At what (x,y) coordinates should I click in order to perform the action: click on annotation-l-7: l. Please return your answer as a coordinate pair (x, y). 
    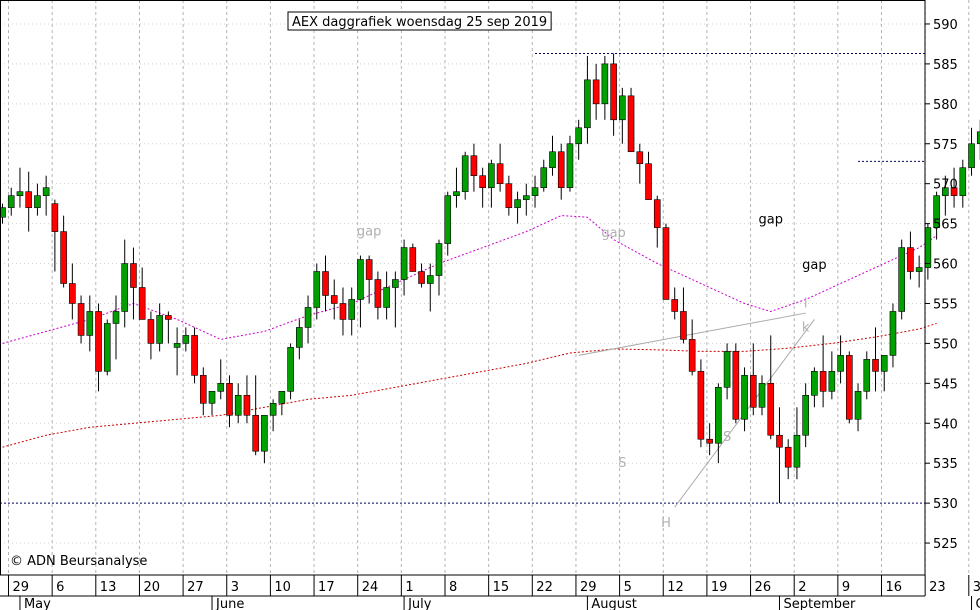
    Looking at the image, I should click on (806, 303).